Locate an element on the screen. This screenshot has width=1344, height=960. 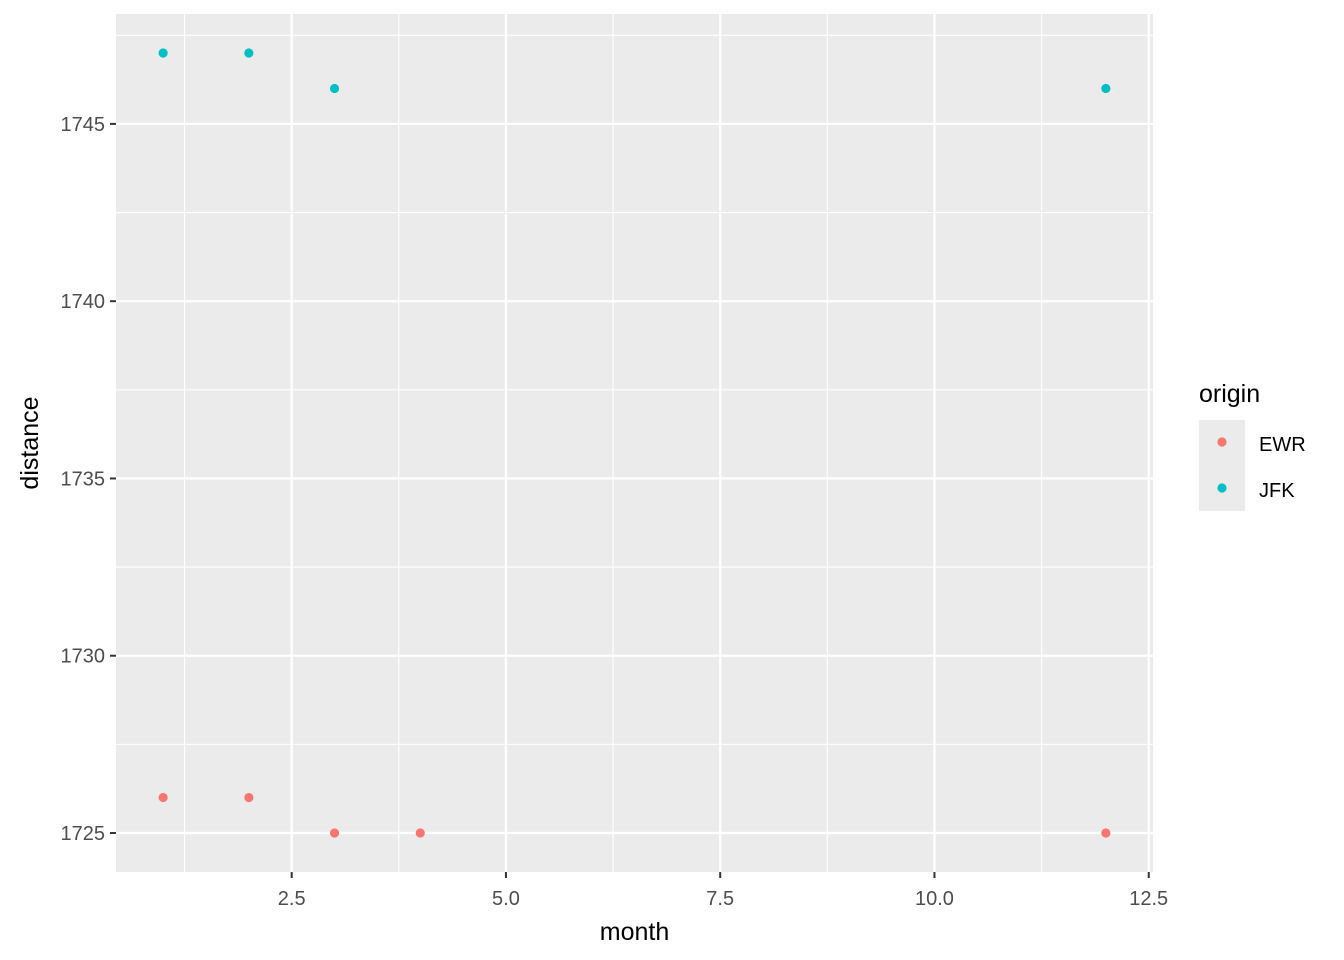
legend-label-ewr: EWR is located at coordinates (1282, 445).